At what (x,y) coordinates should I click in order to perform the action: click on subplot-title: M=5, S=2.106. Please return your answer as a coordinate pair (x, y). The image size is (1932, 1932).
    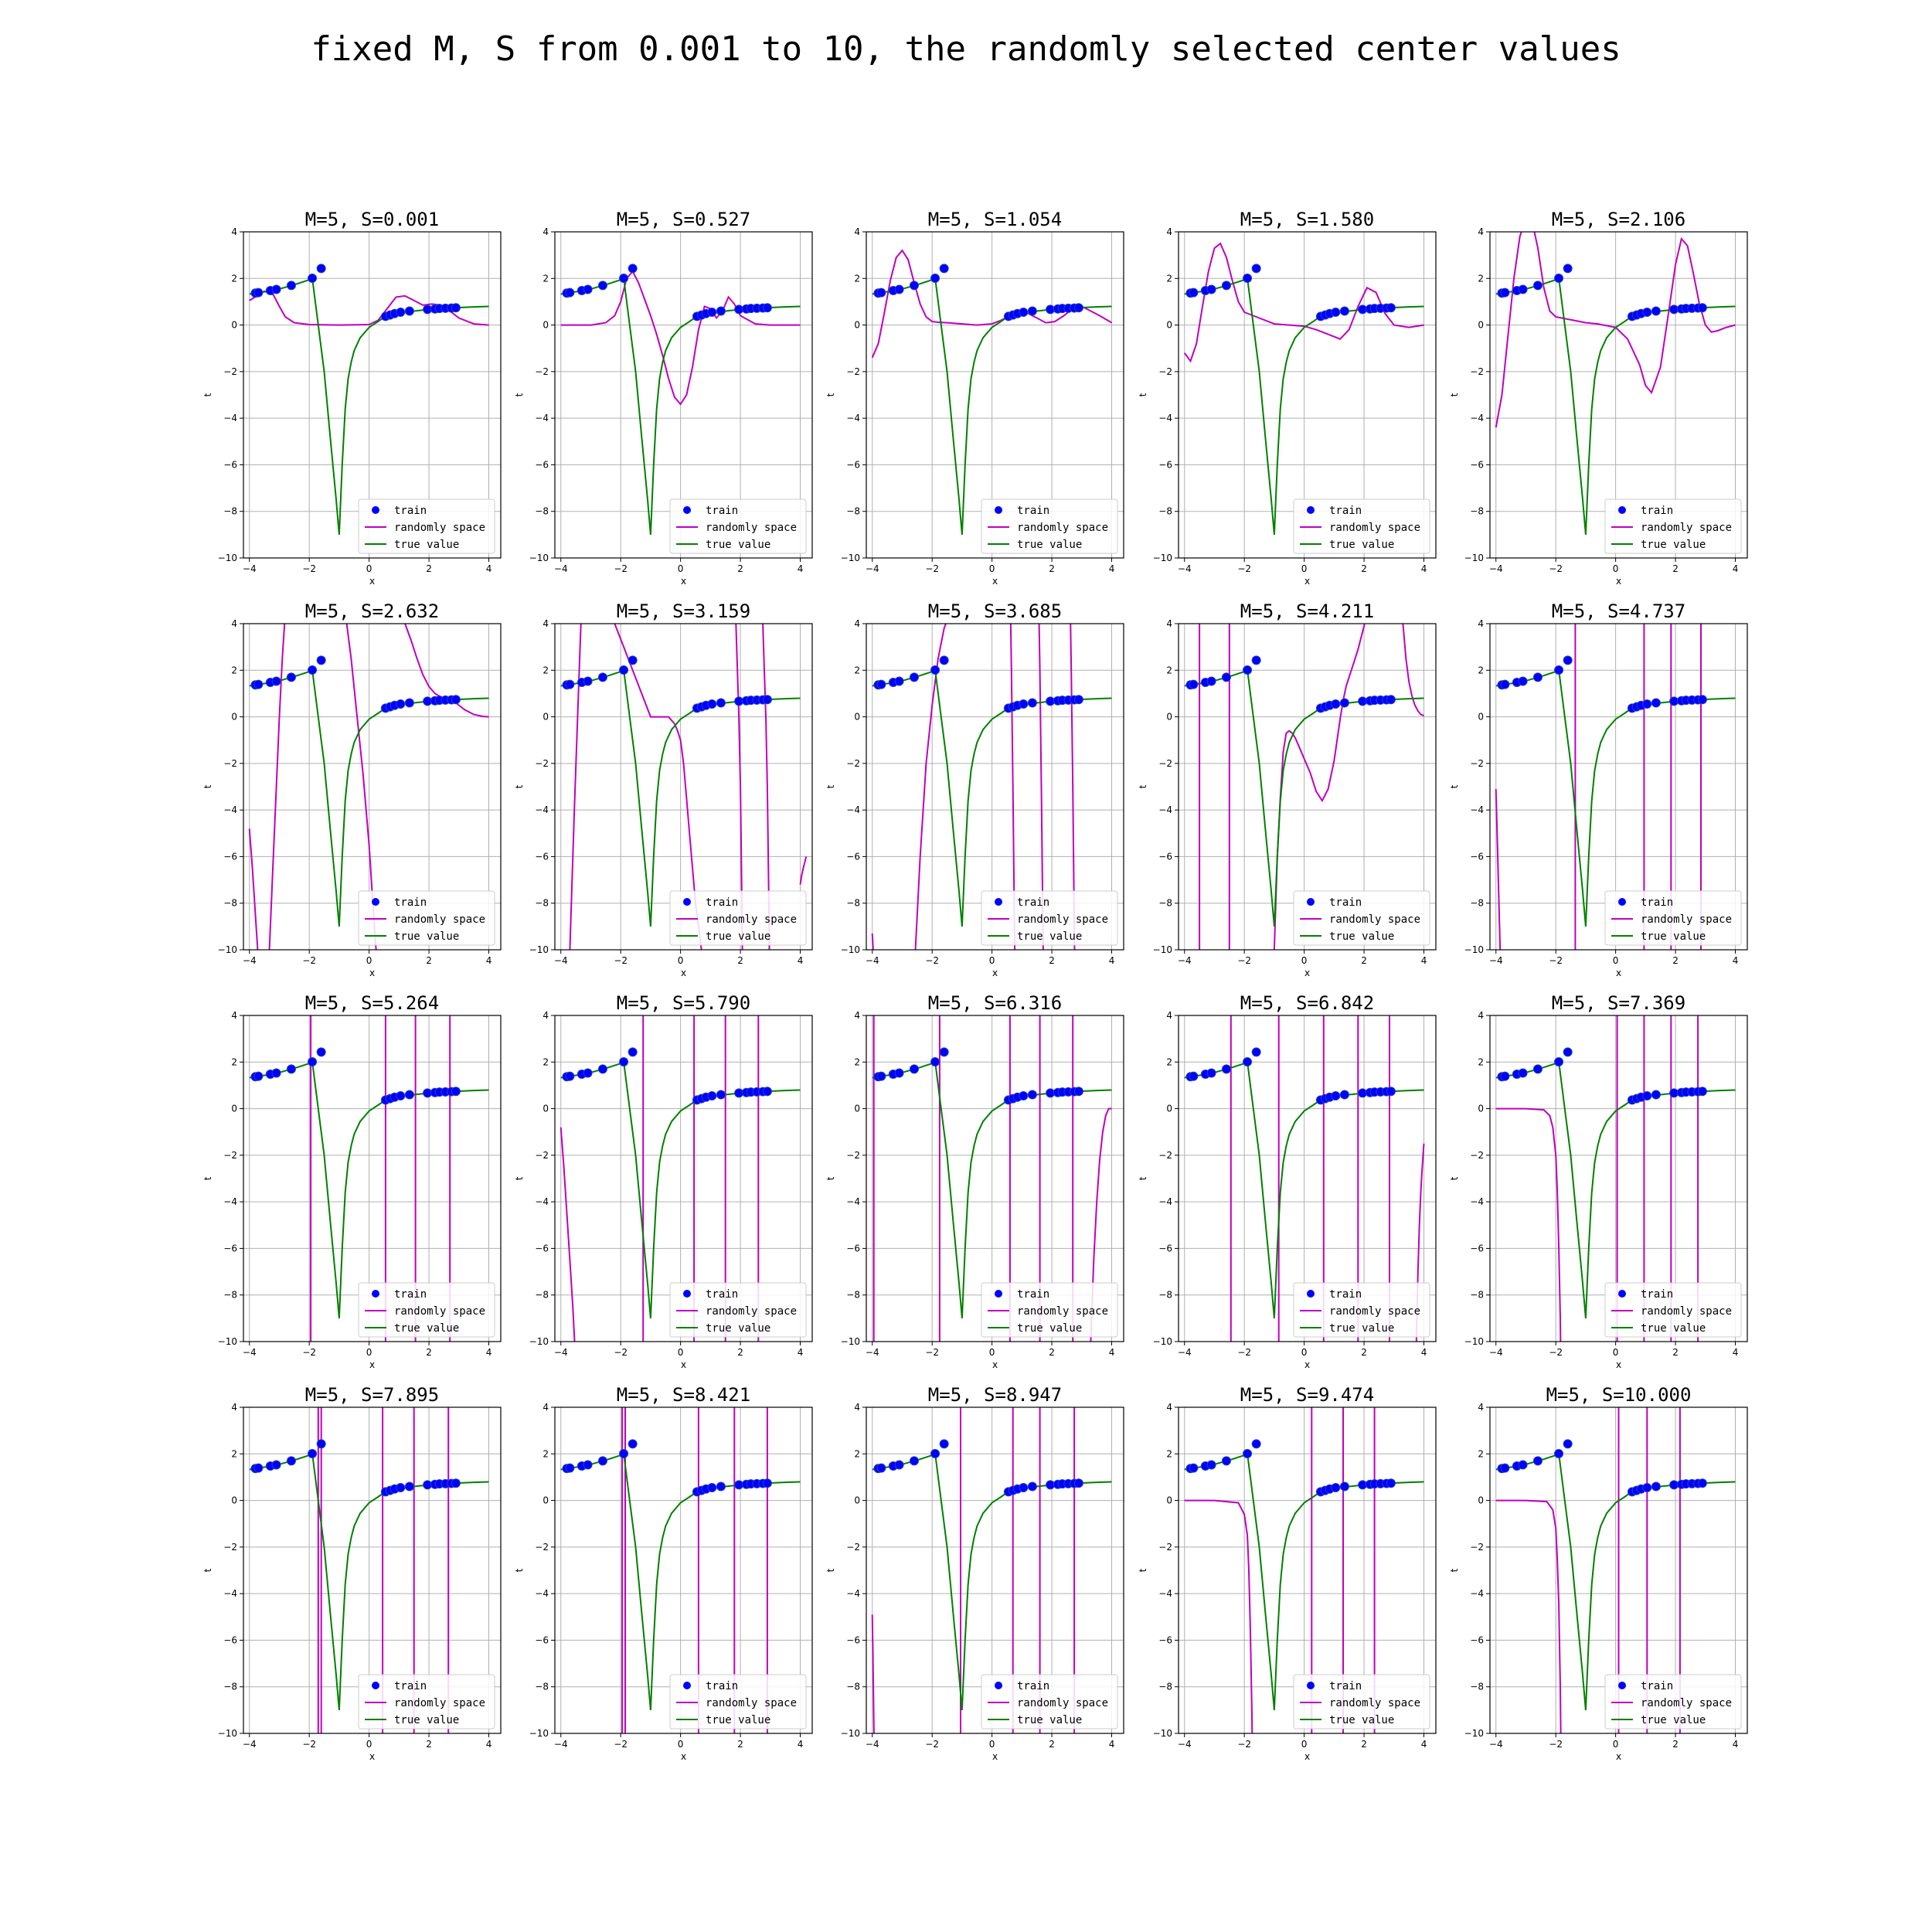
    Looking at the image, I should click on (1618, 220).